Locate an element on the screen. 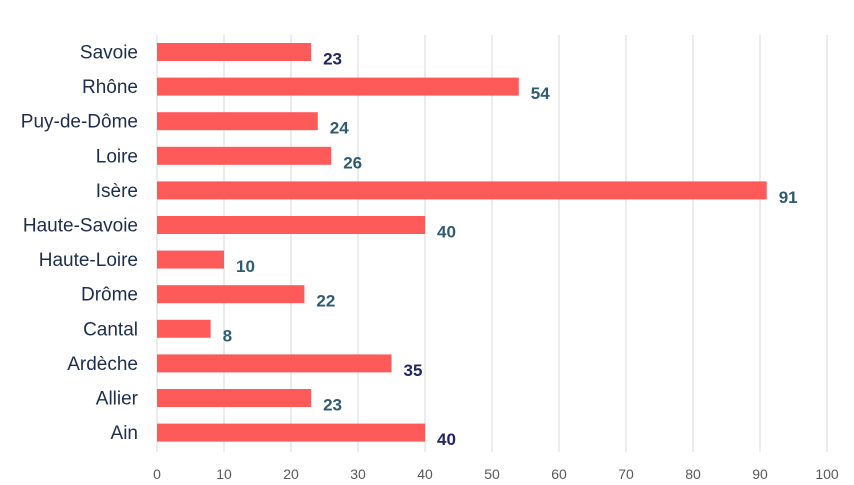 This screenshot has width=854, height=485. category-label: Rhône is located at coordinates (110, 87).